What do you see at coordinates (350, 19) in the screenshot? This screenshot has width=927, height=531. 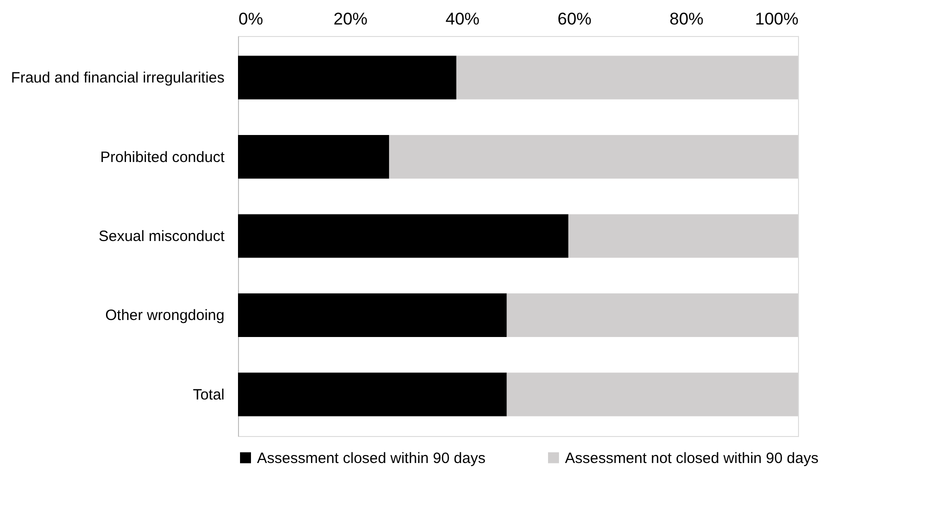 I see `x-tick-label: 20%` at bounding box center [350, 19].